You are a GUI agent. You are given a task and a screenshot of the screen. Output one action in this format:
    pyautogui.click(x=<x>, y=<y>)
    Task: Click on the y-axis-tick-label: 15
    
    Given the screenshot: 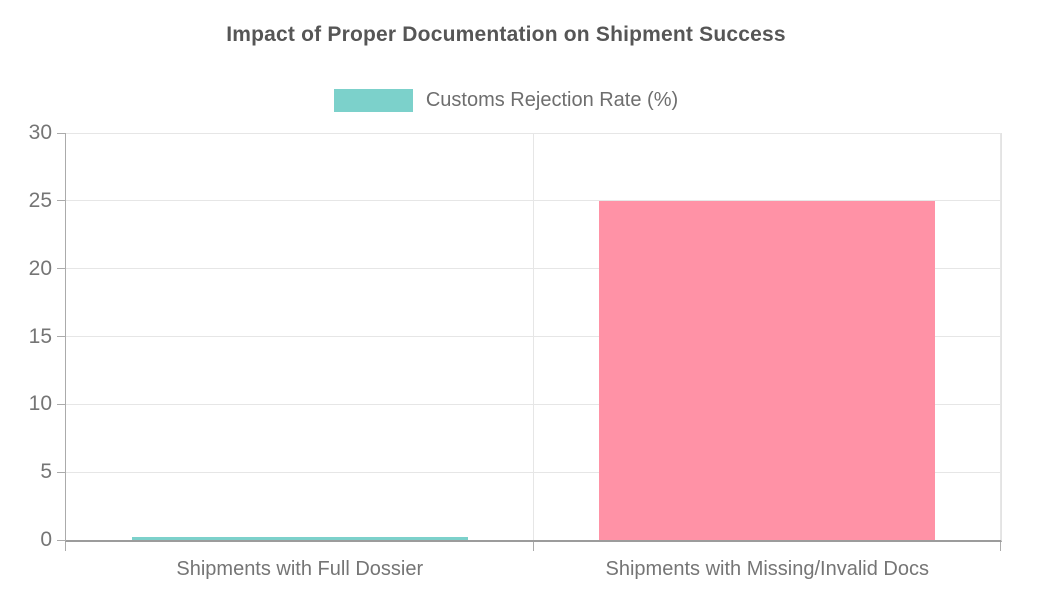 What is the action you would take?
    pyautogui.click(x=40, y=336)
    